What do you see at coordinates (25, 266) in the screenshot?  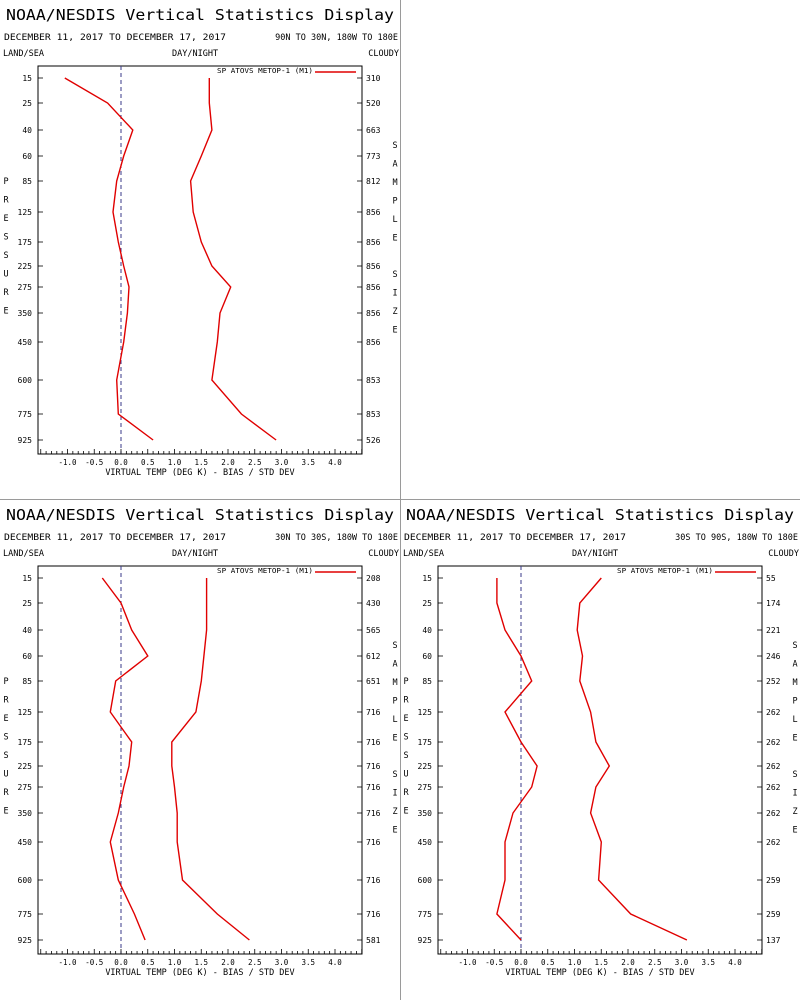 I see `pressure-level-label: 225` at bounding box center [25, 266].